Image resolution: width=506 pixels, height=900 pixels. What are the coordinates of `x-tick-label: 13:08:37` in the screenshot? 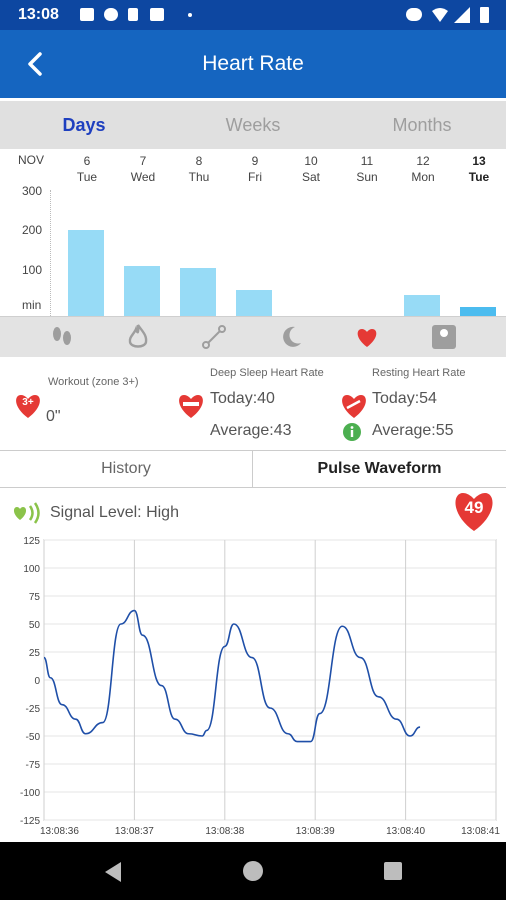 It's located at (134, 831).